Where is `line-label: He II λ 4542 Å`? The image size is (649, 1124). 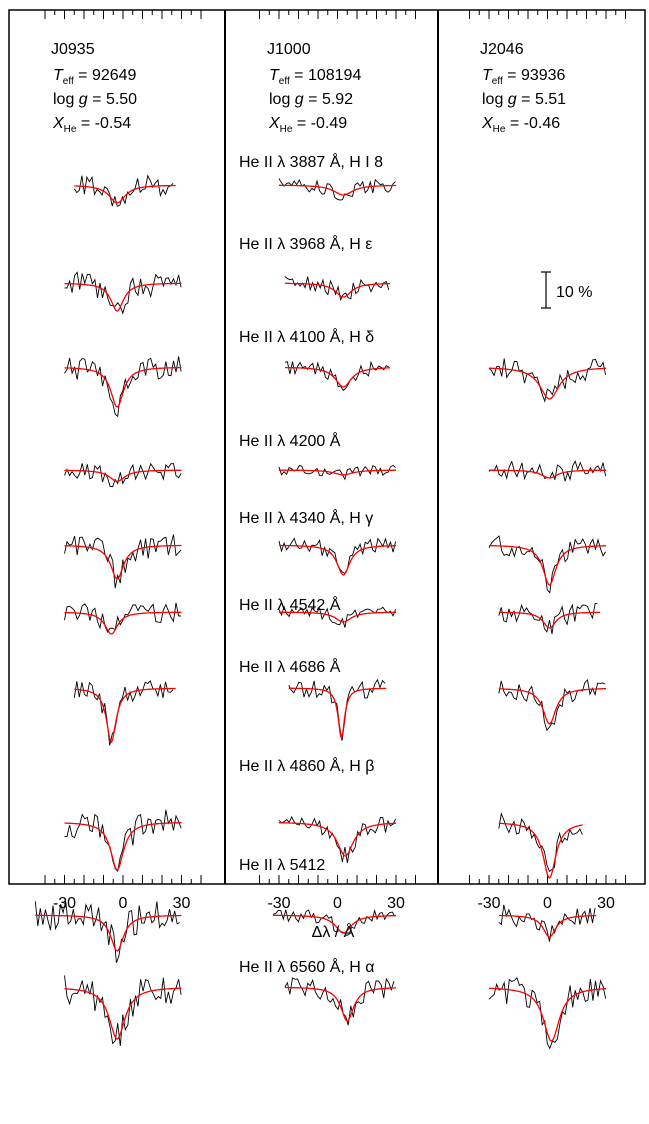 line-label: He II λ 4542 Å is located at coordinates (290, 604).